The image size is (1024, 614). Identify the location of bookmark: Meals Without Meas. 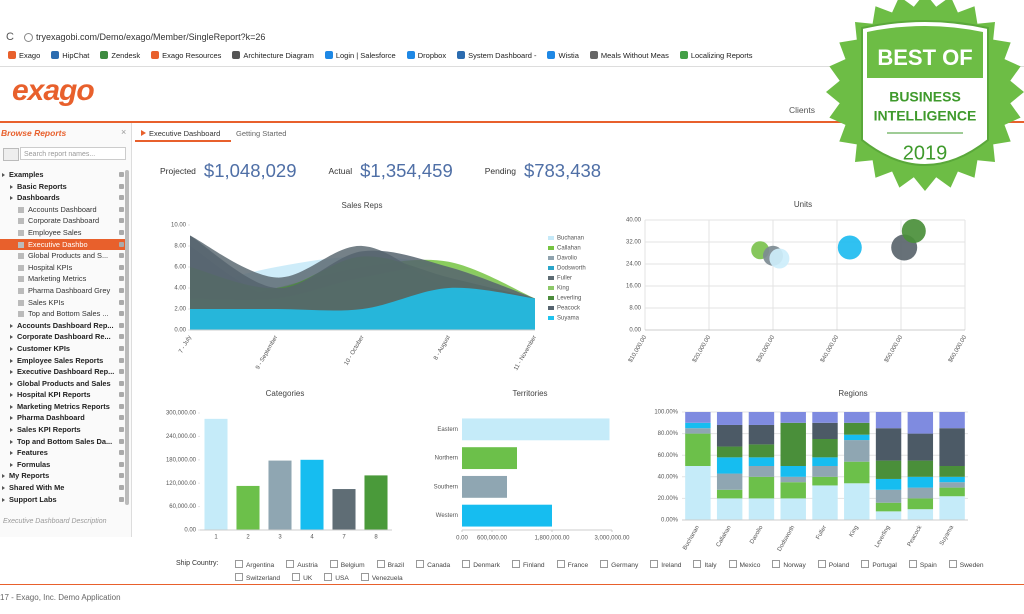
(629, 55).